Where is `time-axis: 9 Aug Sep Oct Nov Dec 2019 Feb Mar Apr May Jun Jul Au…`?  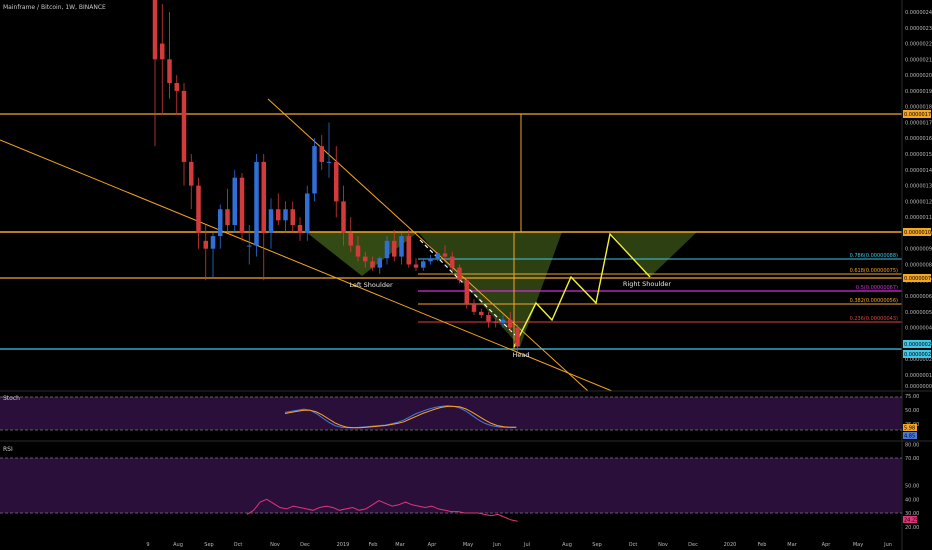
time-axis: 9 Aug Sep Oct Nov Dec 2019 Feb Mar Apr May Jun Jul Au… is located at coordinates (519, 545).